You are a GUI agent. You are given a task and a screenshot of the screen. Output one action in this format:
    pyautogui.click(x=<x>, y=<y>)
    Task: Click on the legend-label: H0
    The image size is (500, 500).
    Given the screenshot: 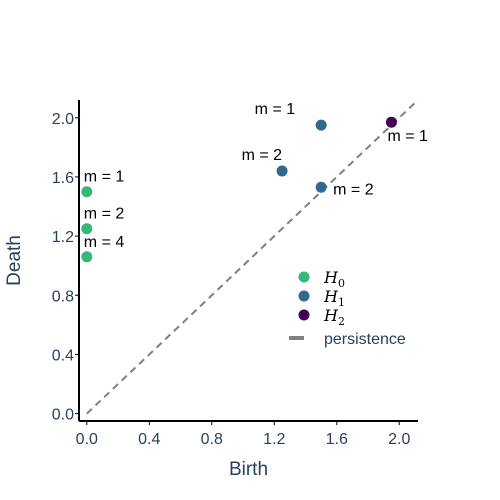 What is the action you would take?
    pyautogui.click(x=334, y=279)
    